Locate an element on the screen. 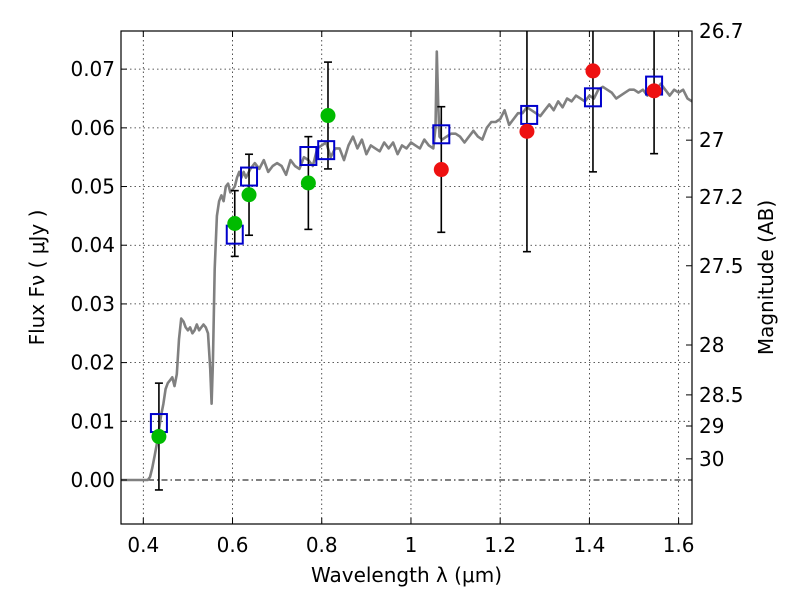 The width and height of the screenshot is (800, 600). x-tick-label: 0.8 is located at coordinates (322, 545).